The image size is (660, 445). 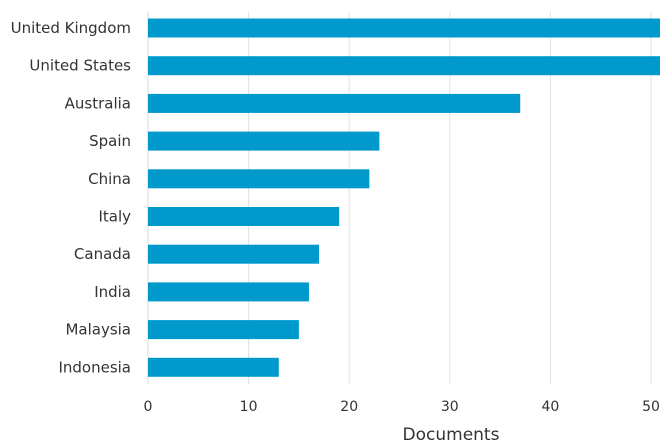 I want to click on x-tick-label: 0, so click(x=148, y=407).